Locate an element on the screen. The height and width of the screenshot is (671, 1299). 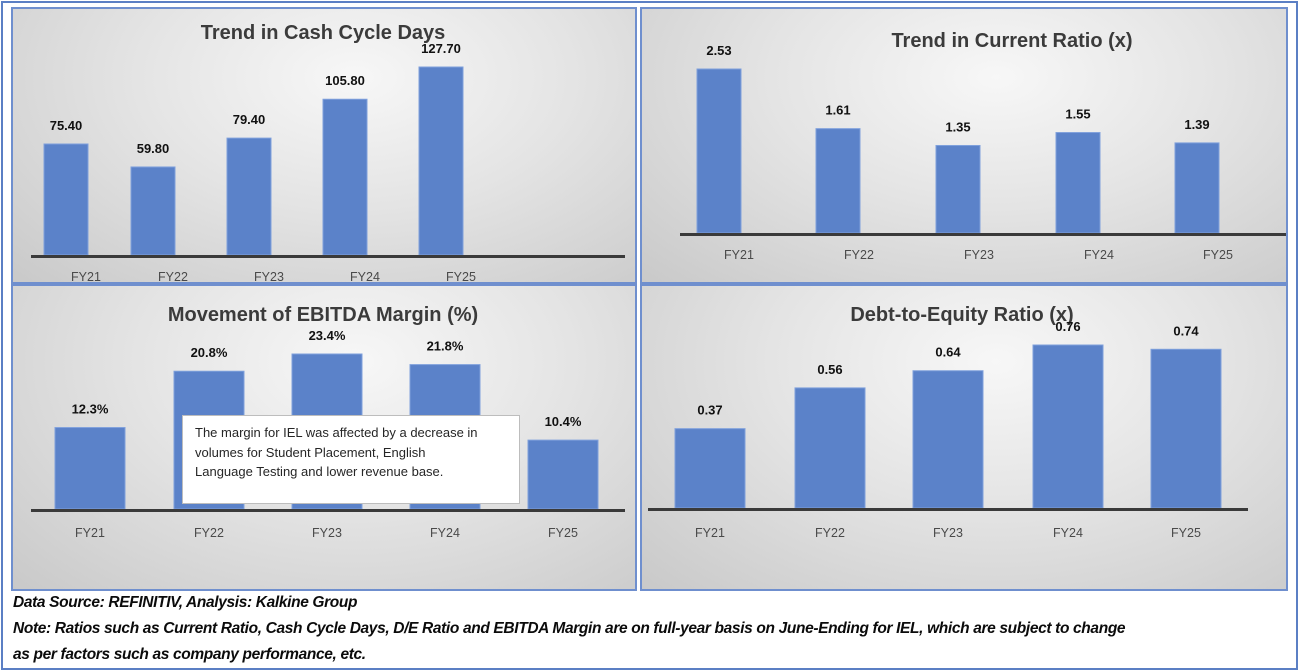
chart-title: Movement of EBITDA Margin (%) is located at coordinates (323, 315).